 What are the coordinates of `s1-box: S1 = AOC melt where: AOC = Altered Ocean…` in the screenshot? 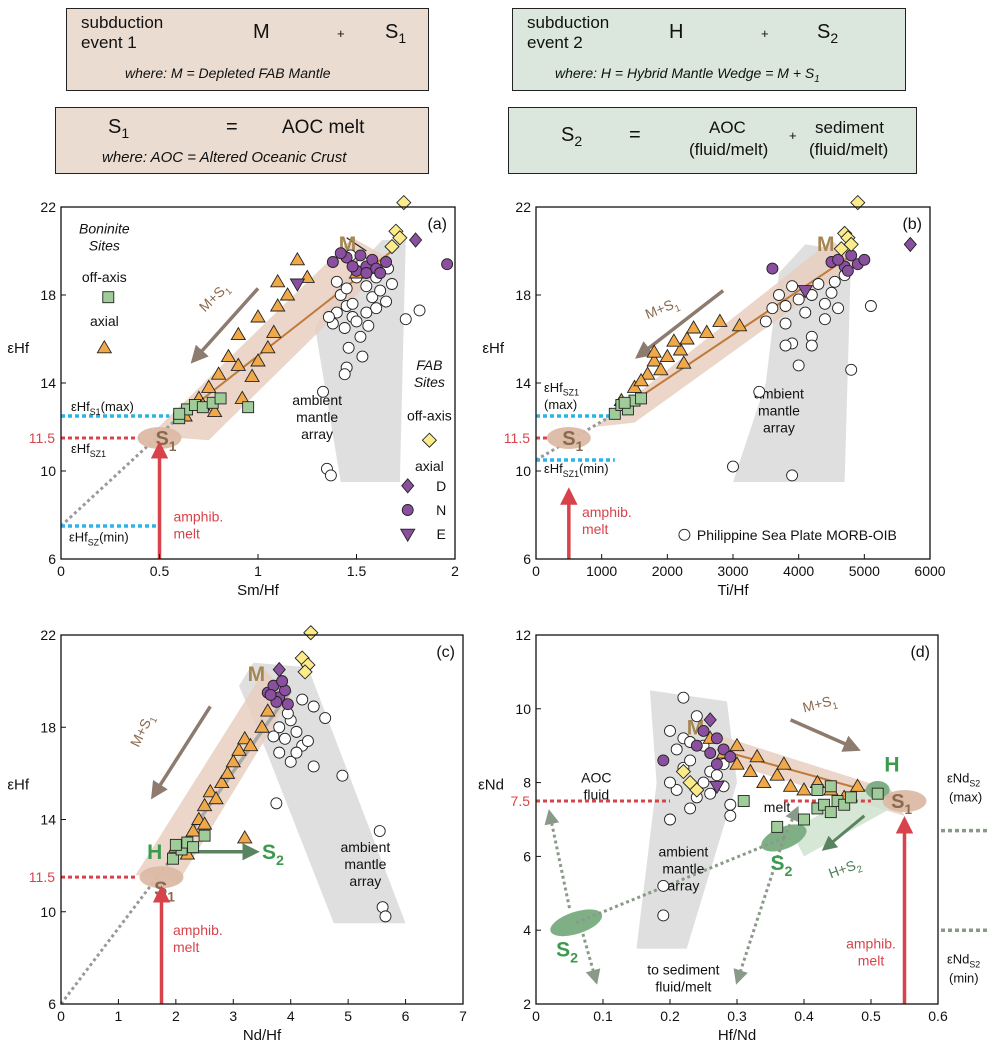 It's located at (242, 140).